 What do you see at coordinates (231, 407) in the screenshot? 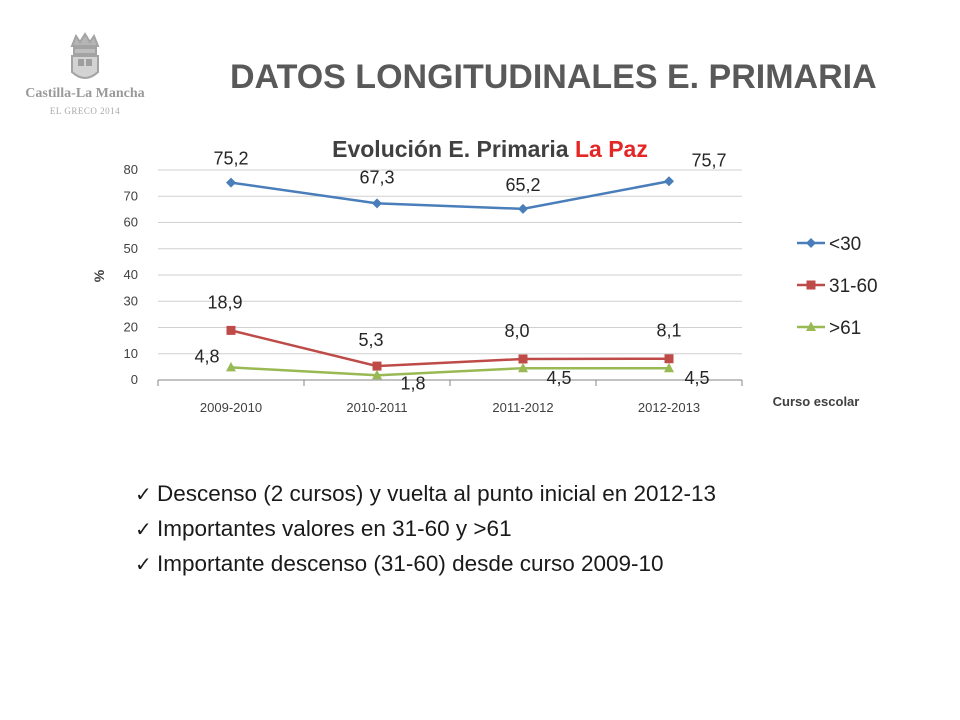
I see `x-tick-label: 2009-2010` at bounding box center [231, 407].